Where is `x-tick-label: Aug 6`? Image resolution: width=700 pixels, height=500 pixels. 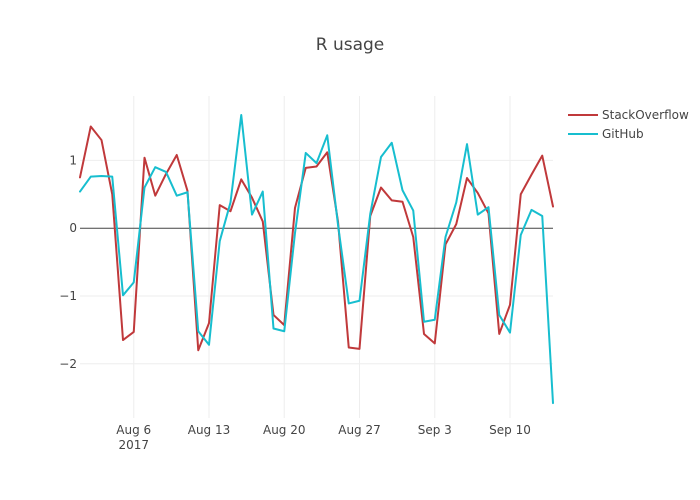 x-tick-label: Aug 6 is located at coordinates (133, 430).